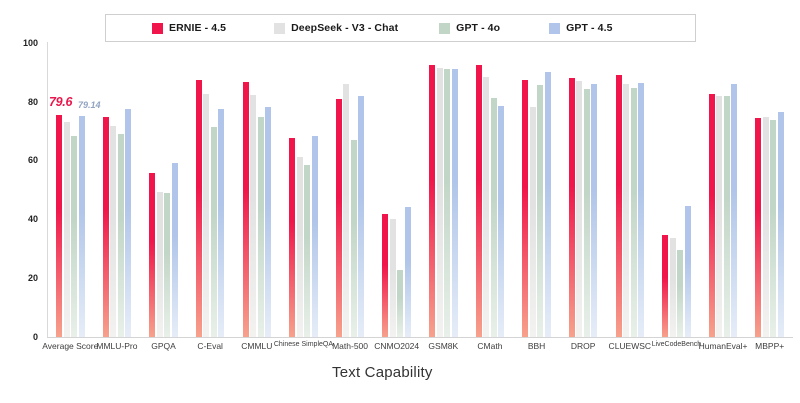 This screenshot has width=800, height=403. I want to click on bar-GPT4.5-gpqa, so click(174, 250).